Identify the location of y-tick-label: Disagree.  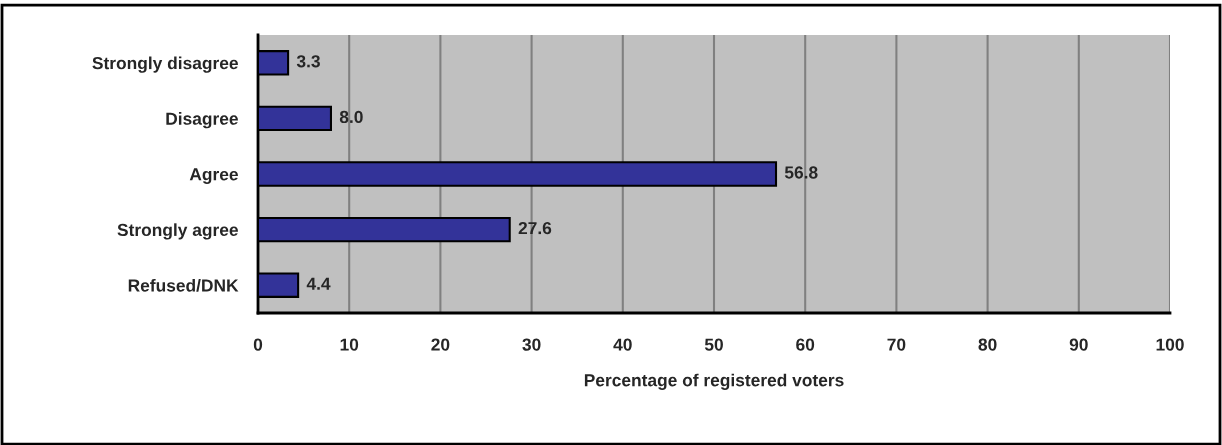
(202, 120).